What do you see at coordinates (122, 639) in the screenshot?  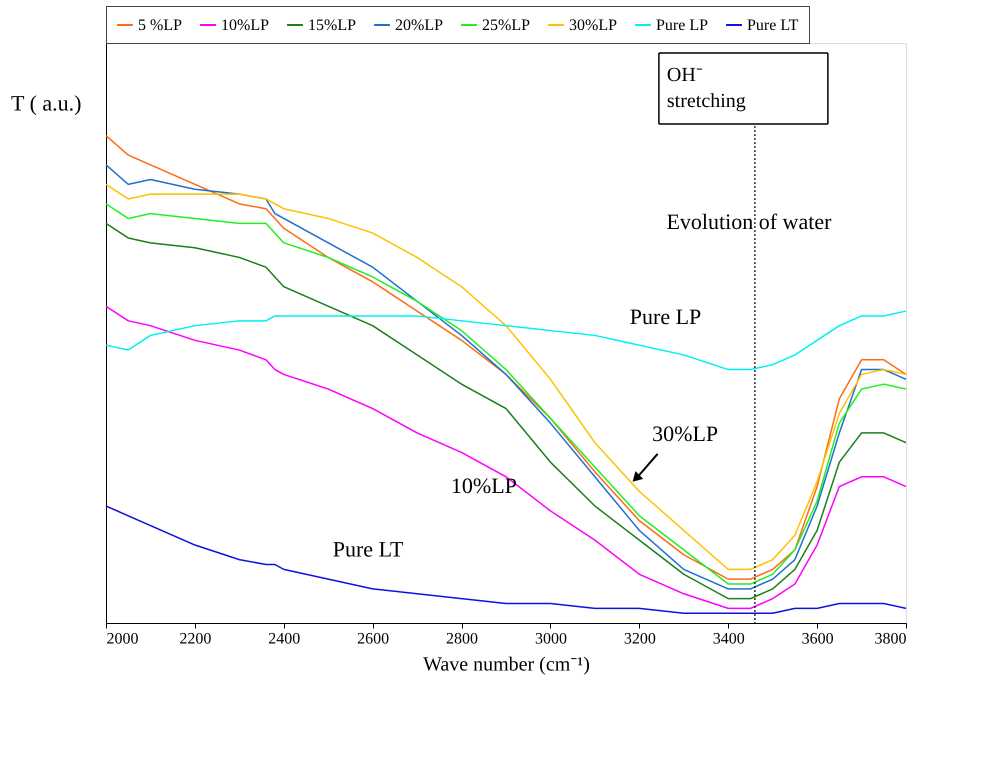 I see `x-tick-label: 2000` at bounding box center [122, 639].